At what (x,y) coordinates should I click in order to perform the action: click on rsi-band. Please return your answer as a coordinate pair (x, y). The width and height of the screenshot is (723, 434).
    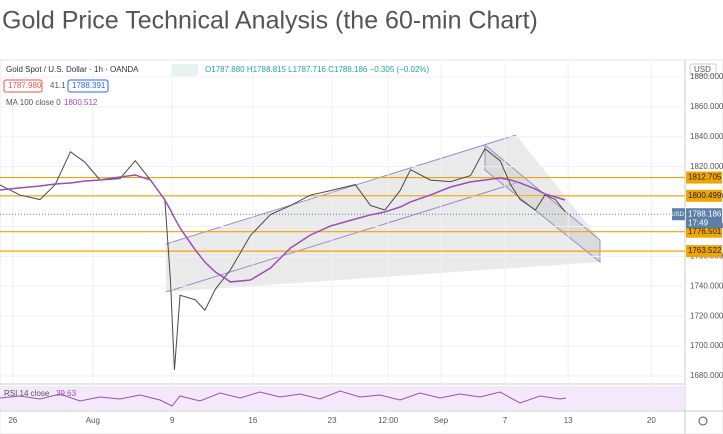
    Looking at the image, I should click on (342, 398).